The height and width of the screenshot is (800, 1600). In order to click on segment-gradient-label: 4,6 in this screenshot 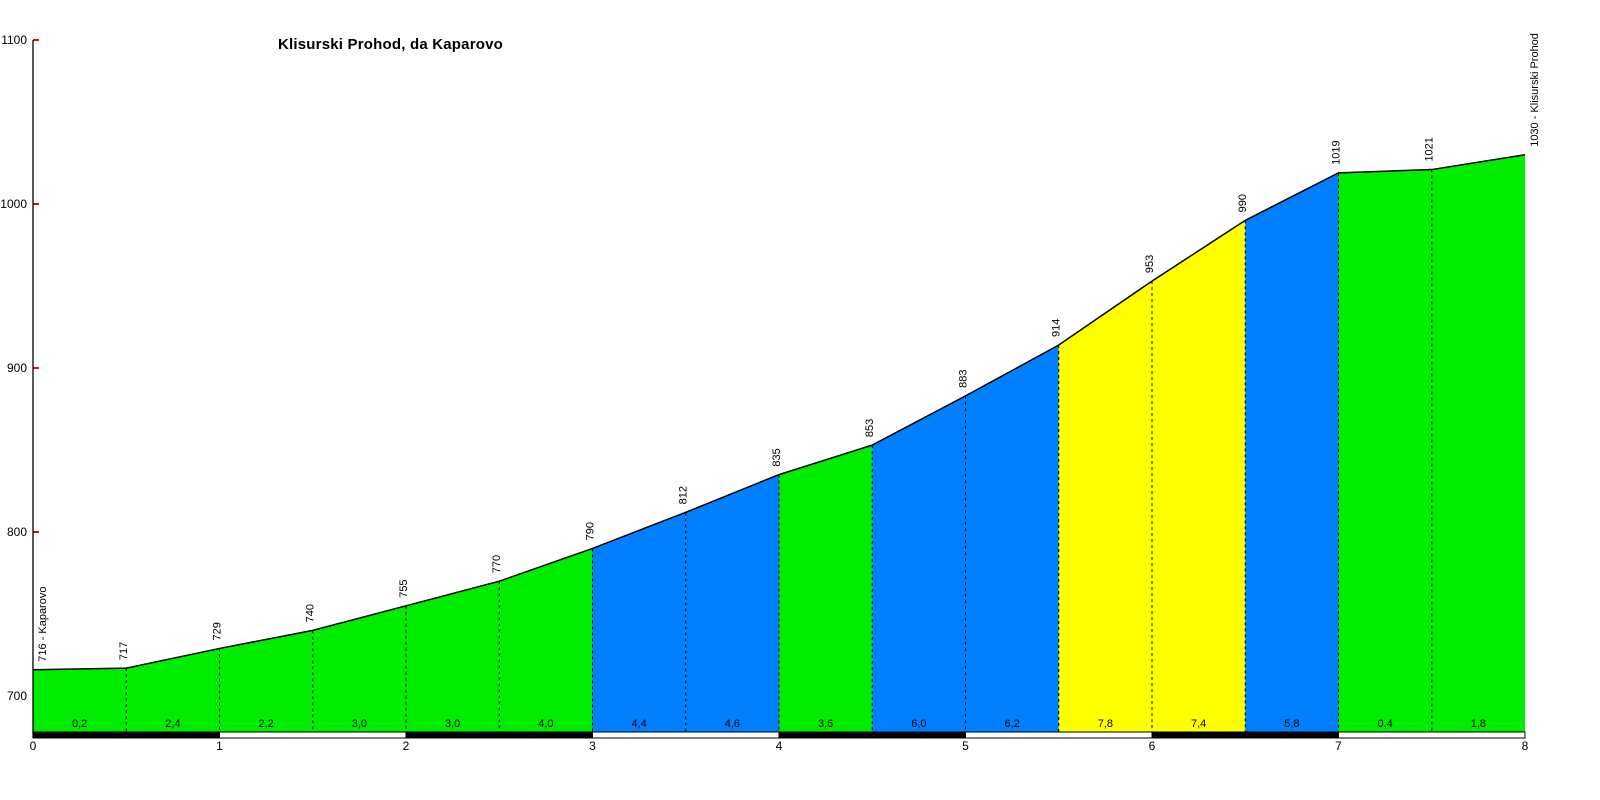, I will do `click(732, 724)`.